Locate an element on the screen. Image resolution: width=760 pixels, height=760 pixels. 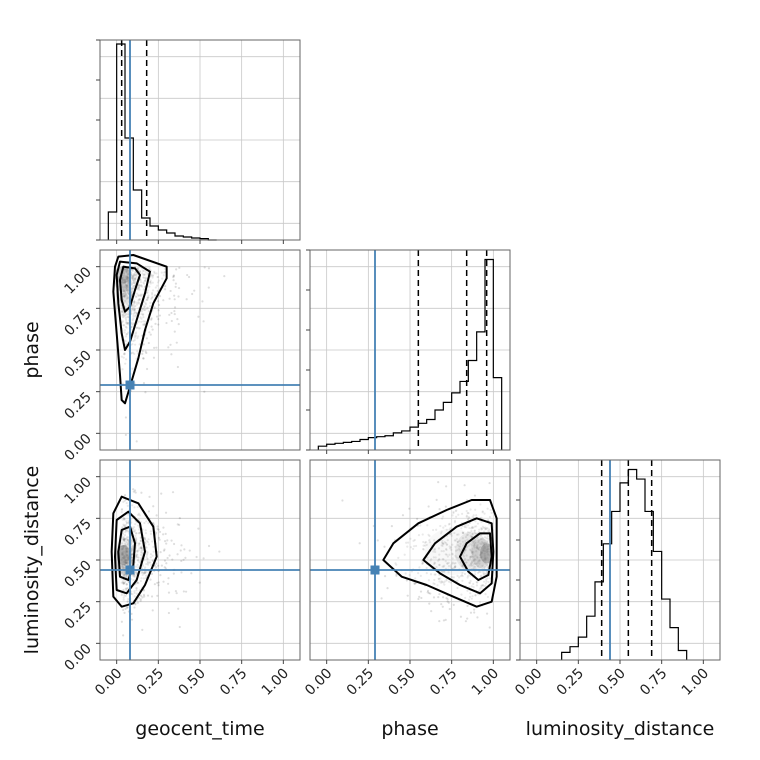
density-layer is located at coordinates (419, 555).